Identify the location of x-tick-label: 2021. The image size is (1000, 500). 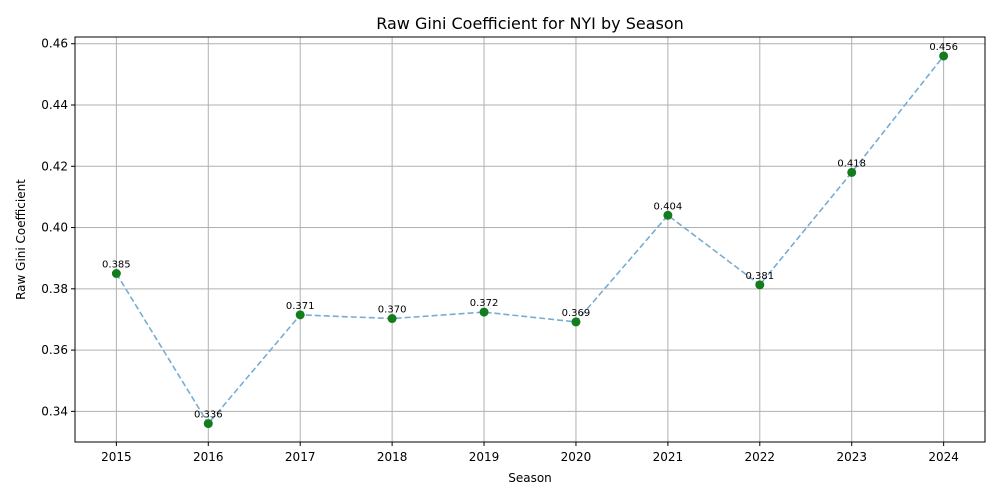
(668, 457).